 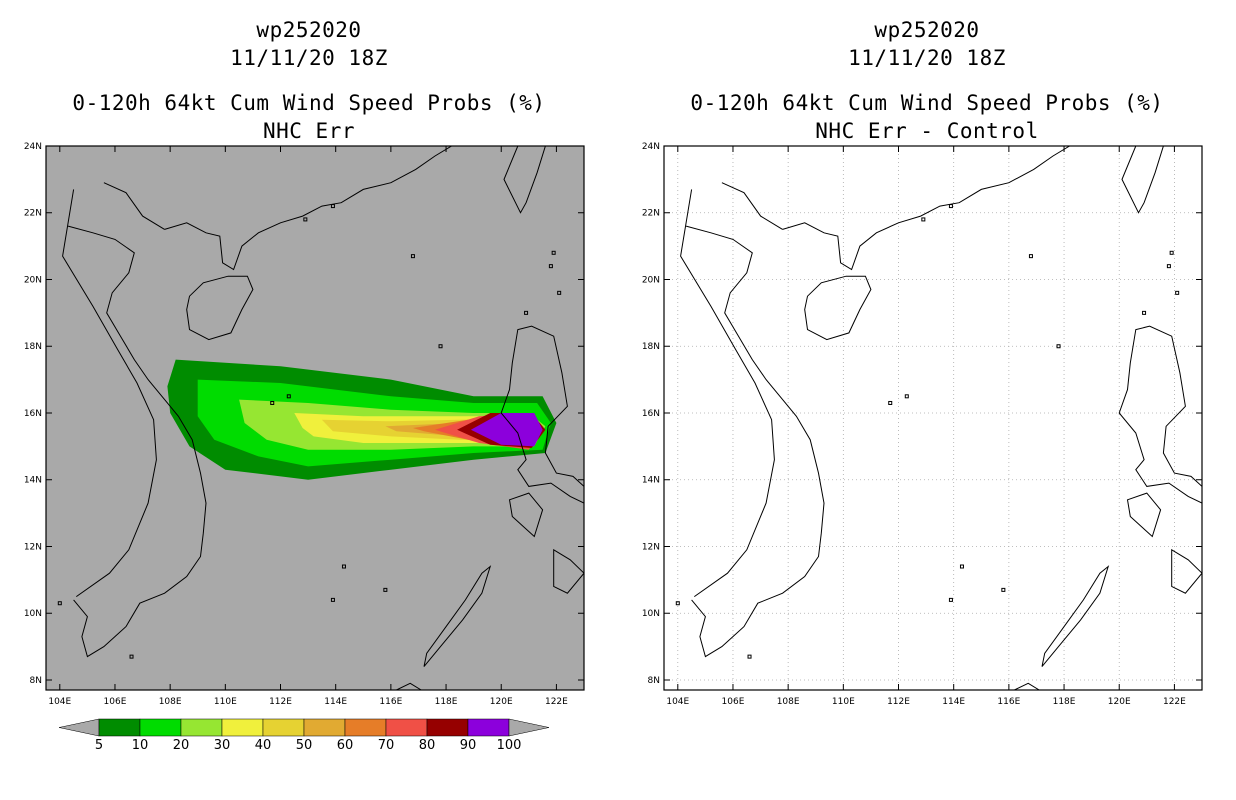 I want to click on coastline-mainland, so click(x=755, y=441).